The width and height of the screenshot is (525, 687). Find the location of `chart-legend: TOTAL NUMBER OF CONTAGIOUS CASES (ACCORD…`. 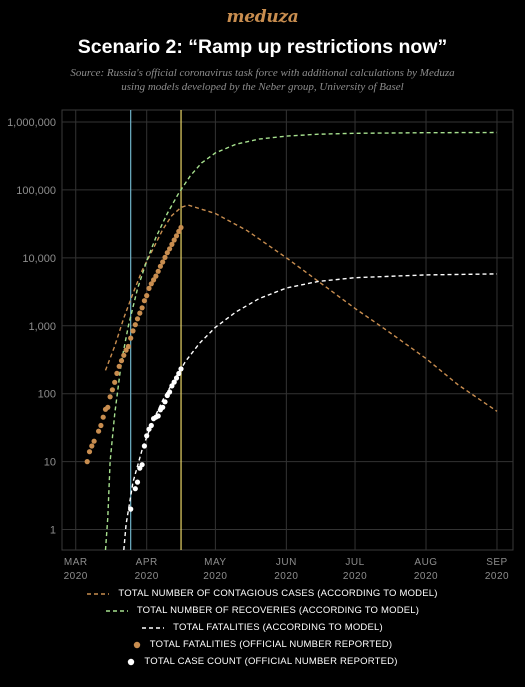

chart-legend: TOTAL NUMBER OF CONTAGIOUS CASES (ACCORD… is located at coordinates (262, 627).